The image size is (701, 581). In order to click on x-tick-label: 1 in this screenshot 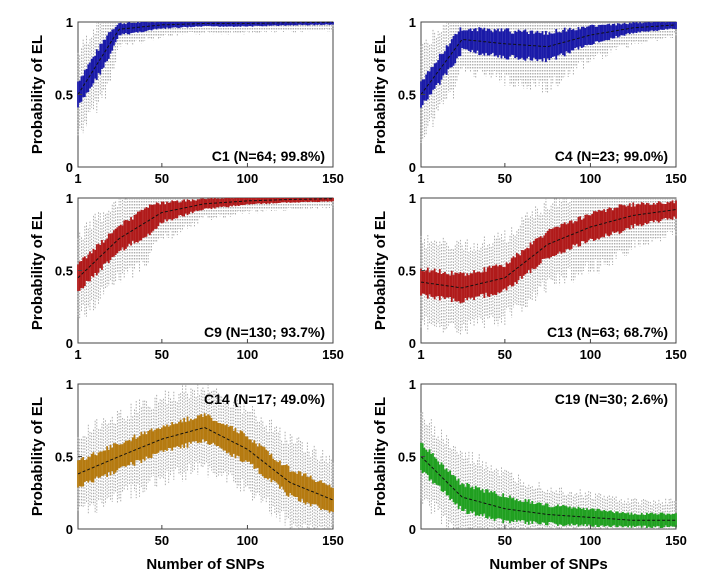, I will do `click(77, 178)`.